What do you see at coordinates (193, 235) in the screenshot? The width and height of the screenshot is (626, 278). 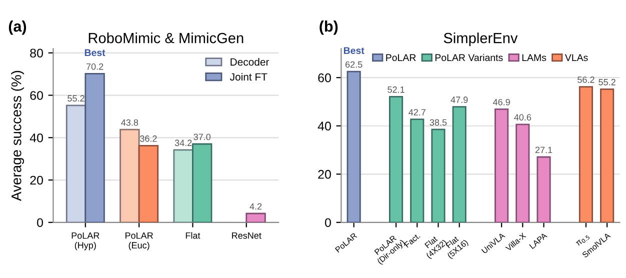 I see `x-tick-label: Flat` at bounding box center [193, 235].